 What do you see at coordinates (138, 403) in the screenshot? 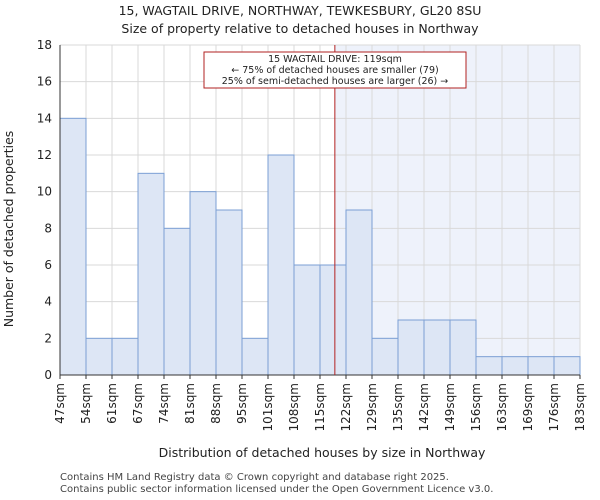
I see `x-tick-label: 67sqm` at bounding box center [138, 403].